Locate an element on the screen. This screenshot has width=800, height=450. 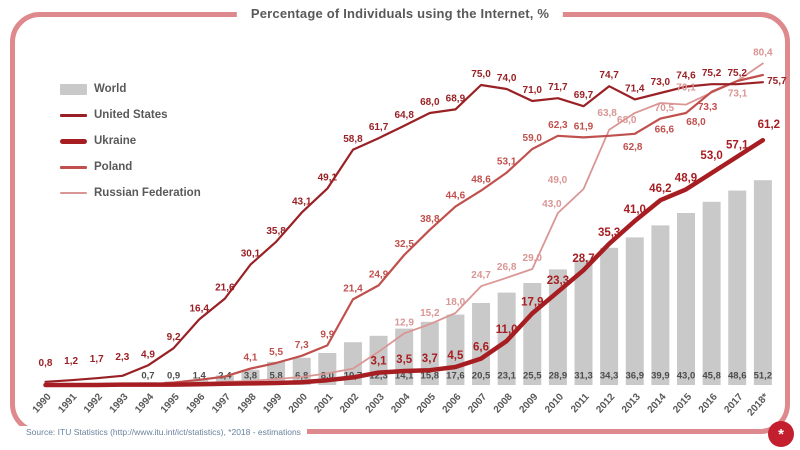
world-value-label: 15,8 is located at coordinates (430, 376).